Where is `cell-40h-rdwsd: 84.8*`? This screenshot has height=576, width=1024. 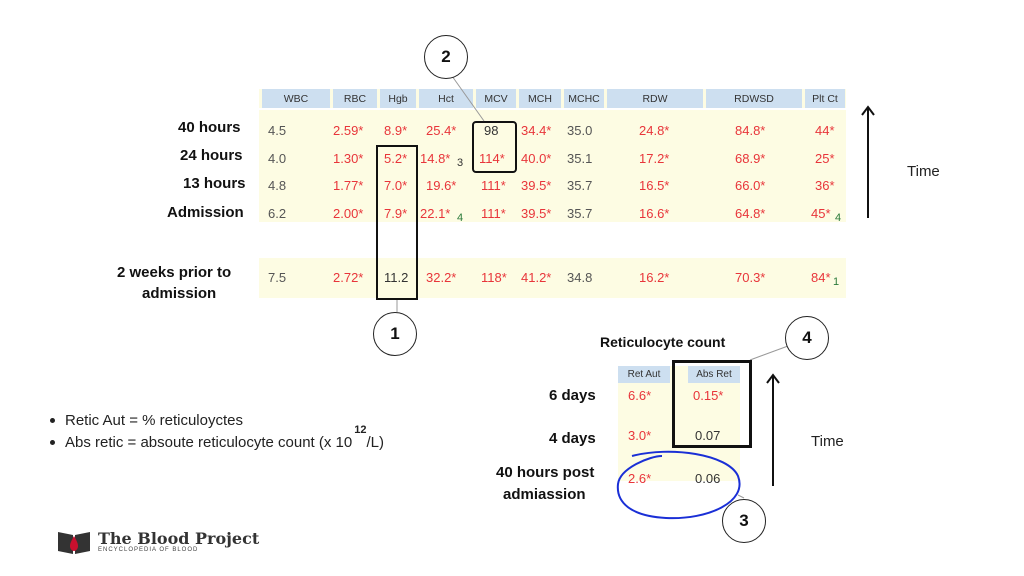
cell-40h-rdwsd: 84.8* is located at coordinates (750, 130).